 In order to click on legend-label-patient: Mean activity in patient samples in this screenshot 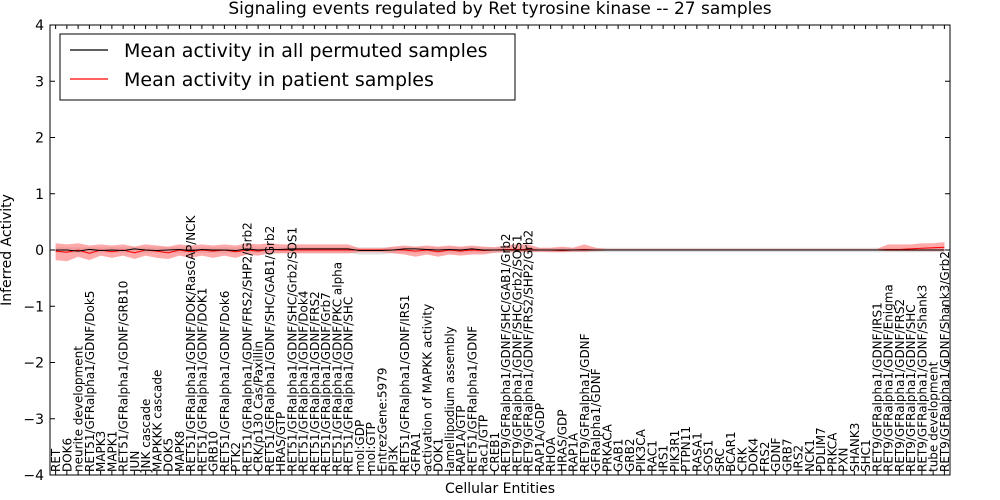, I will do `click(279, 80)`.